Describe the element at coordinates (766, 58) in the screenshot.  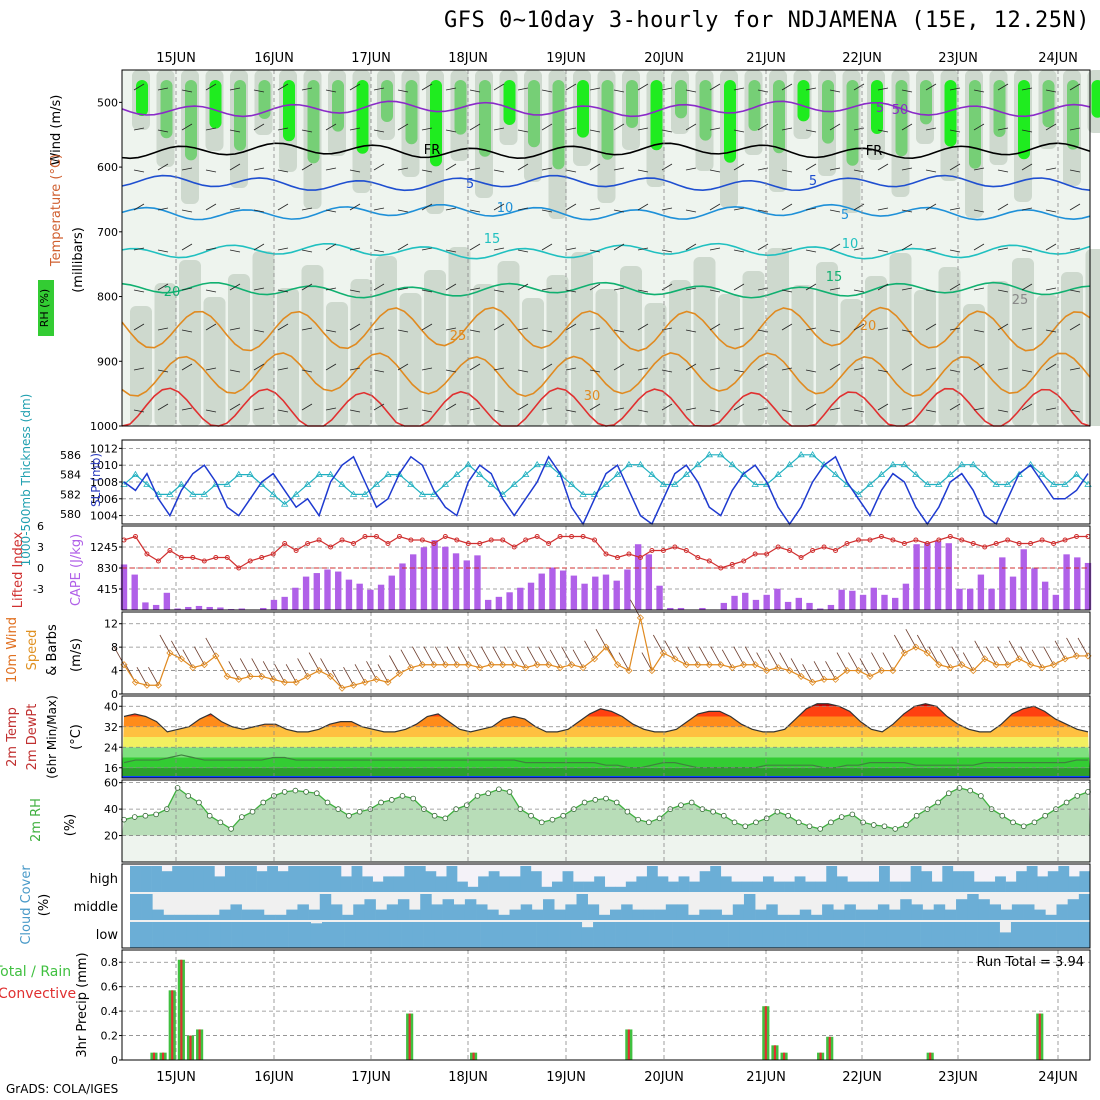
I see `date-label-top-6: 21JUN` at that location.